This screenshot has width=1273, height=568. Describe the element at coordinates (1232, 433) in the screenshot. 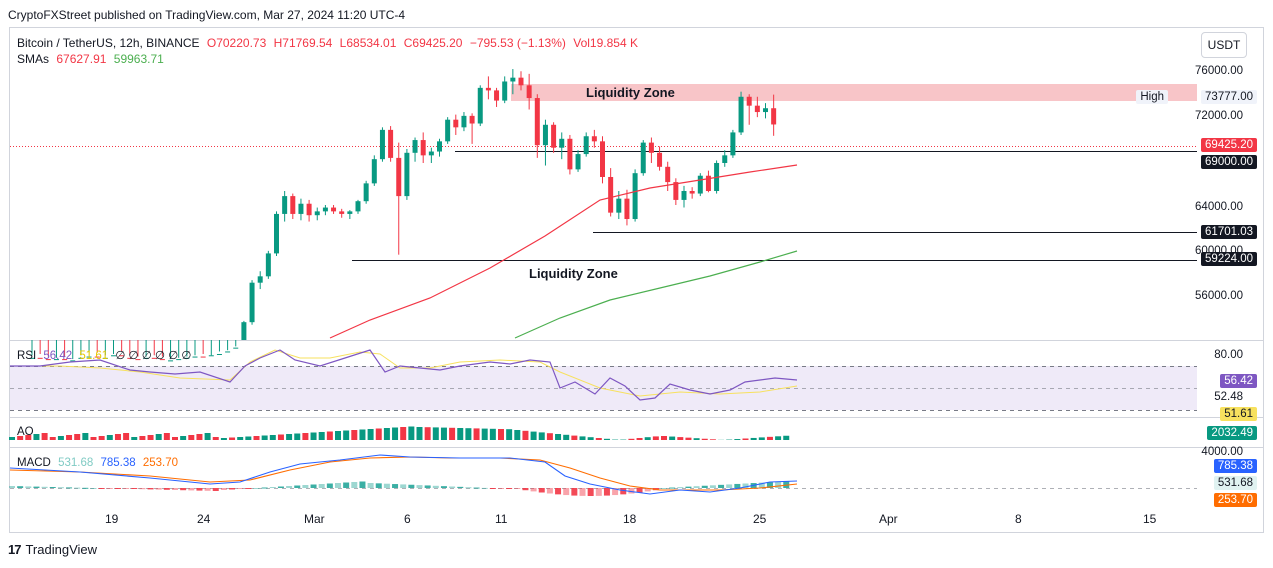

I see `ao-value-tag: 2032.49` at that location.